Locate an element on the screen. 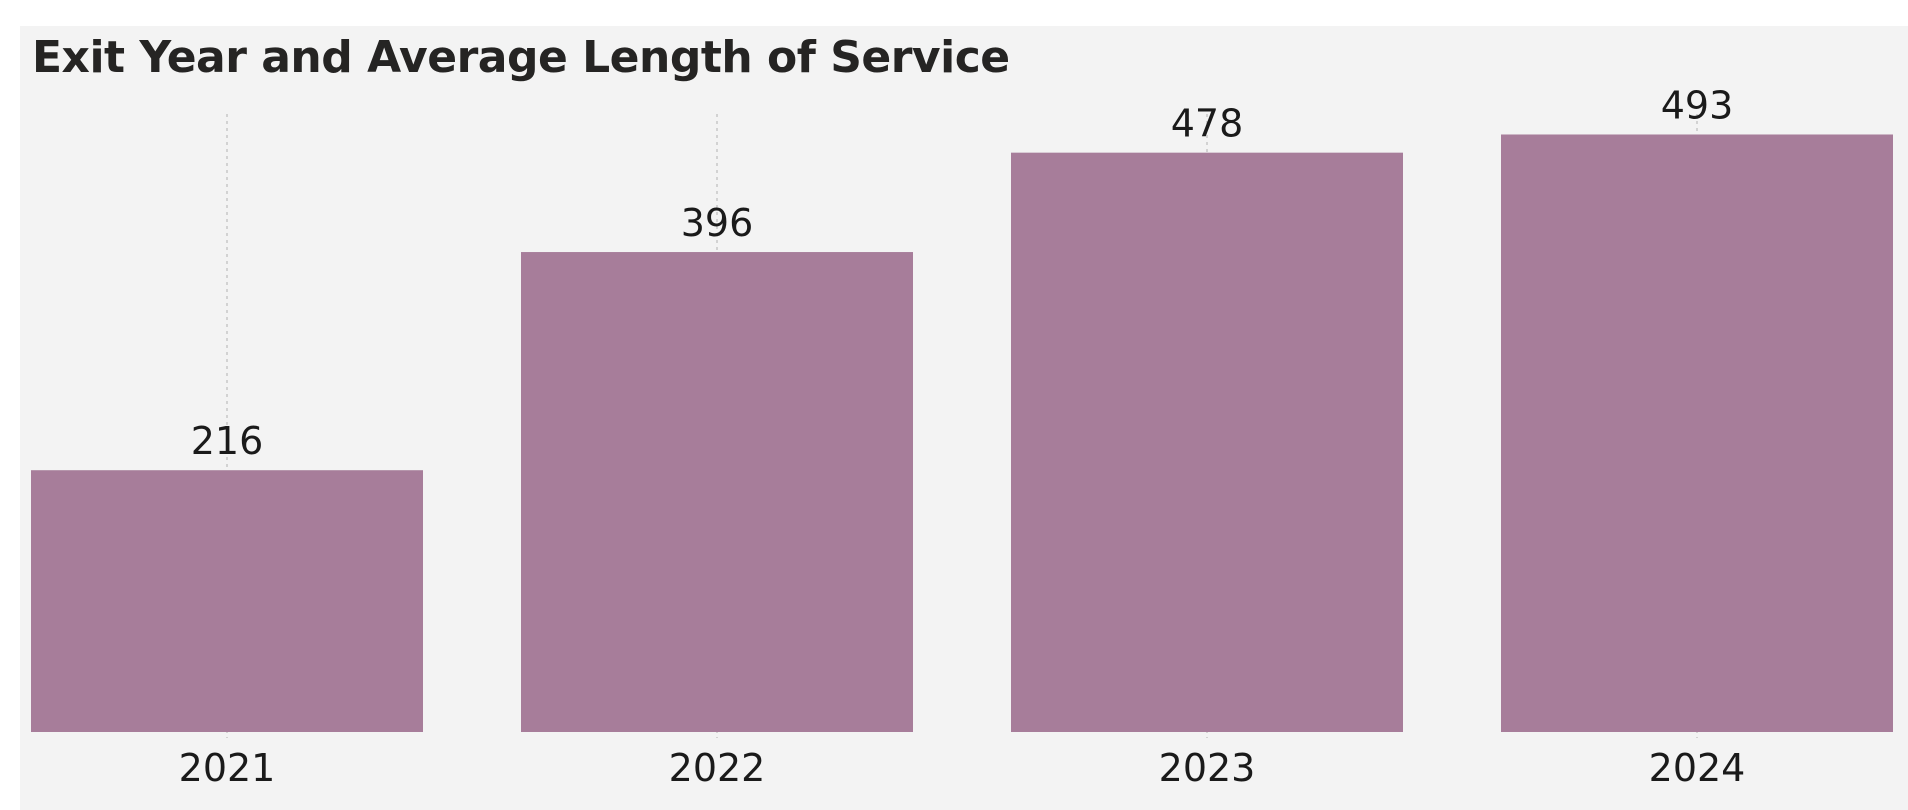  data-label-2021: 216 is located at coordinates (227, 441).